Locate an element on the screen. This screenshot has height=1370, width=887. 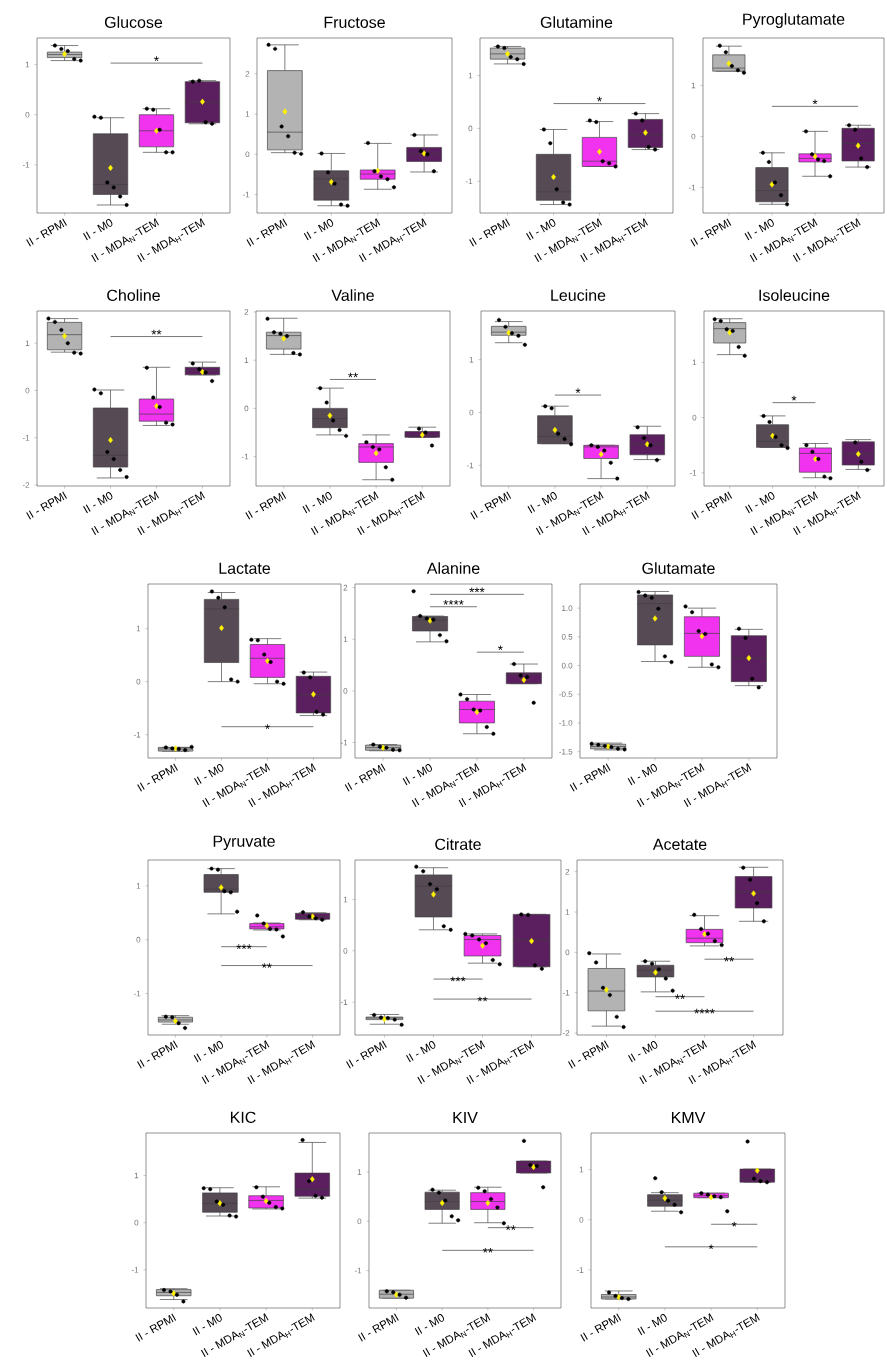
chart-title: Choline is located at coordinates (133, 295).